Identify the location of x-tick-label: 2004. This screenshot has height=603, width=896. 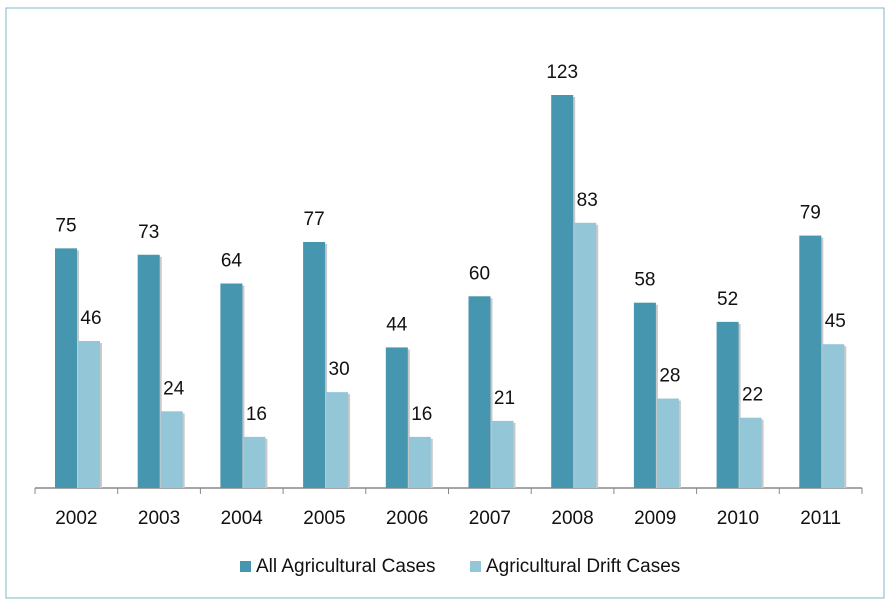
(242, 518).